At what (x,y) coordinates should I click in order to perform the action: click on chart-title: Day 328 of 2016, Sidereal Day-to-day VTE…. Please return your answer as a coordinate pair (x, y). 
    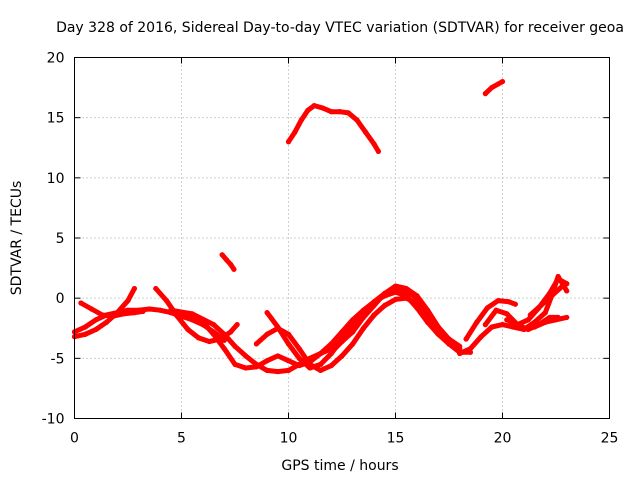
    Looking at the image, I should click on (340, 28).